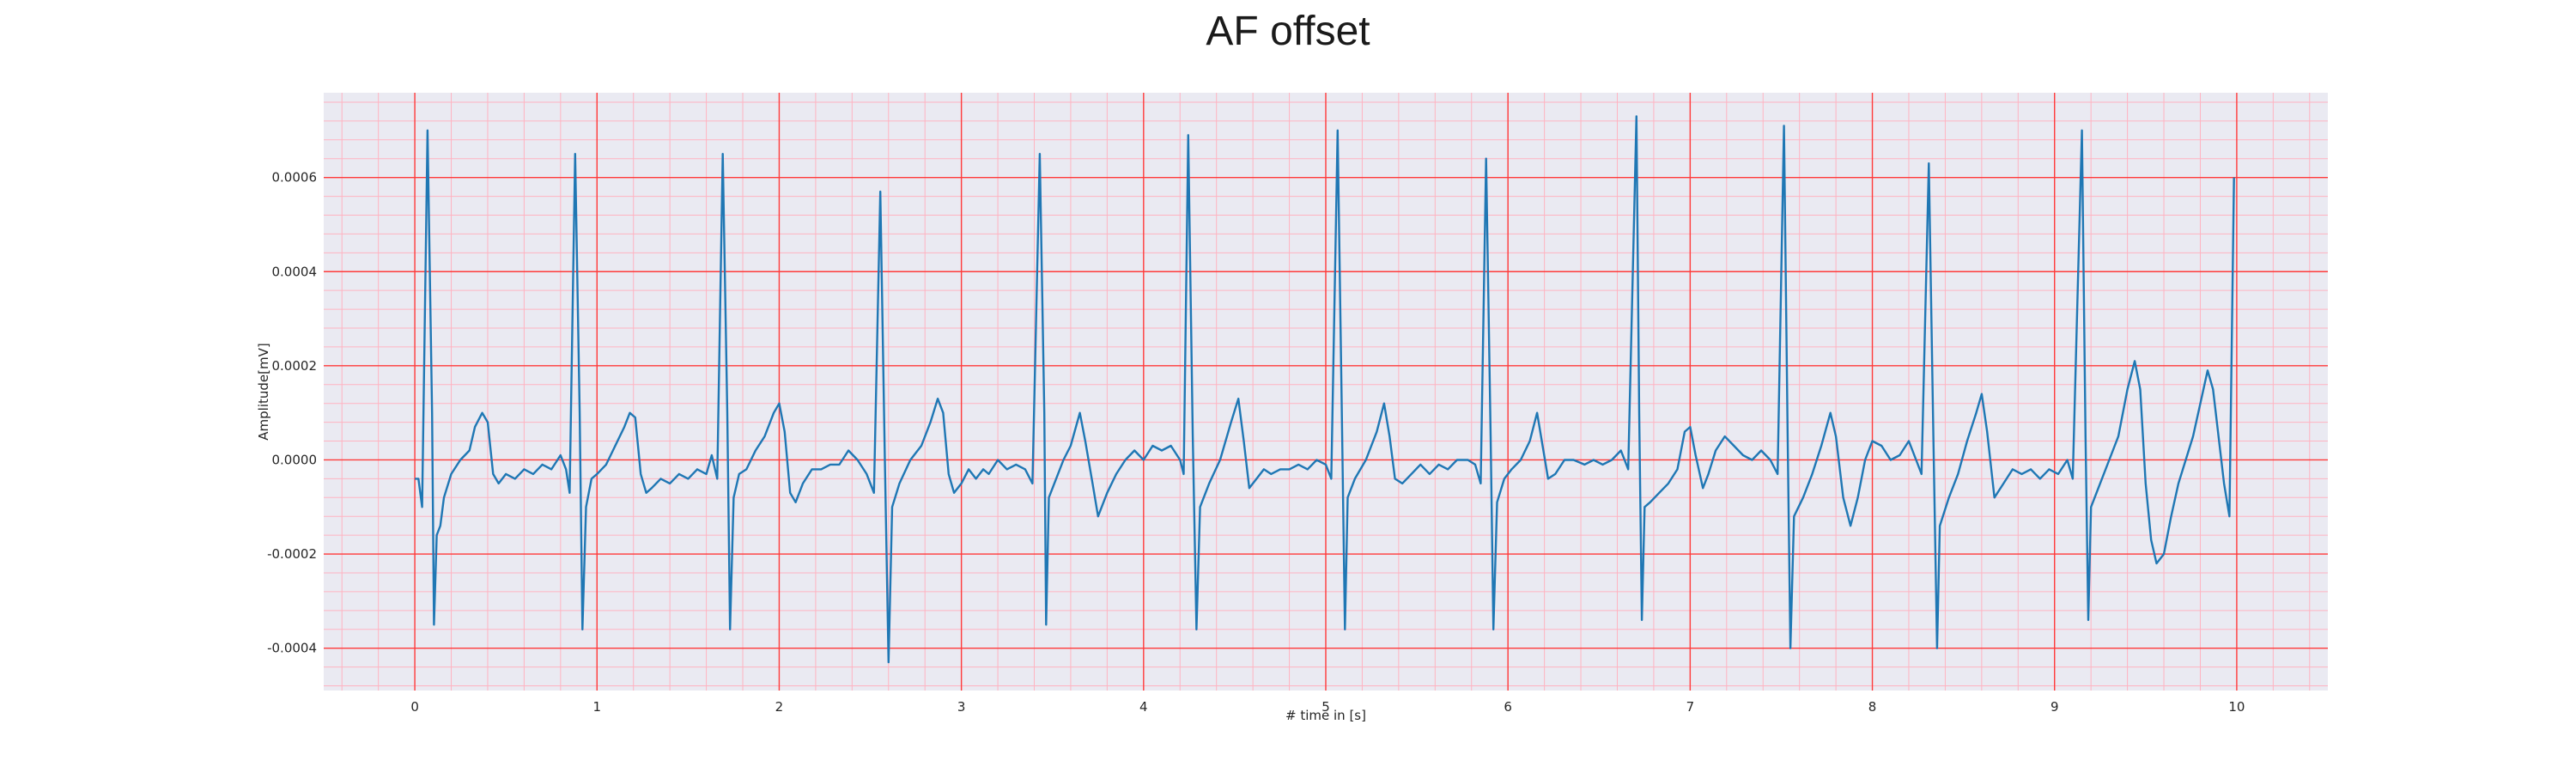 Image resolution: width=2576 pixels, height=773 pixels. I want to click on x-axis-ticks: 0 1 2 3 4 5 6 7 8 9 10, so click(1327, 707).